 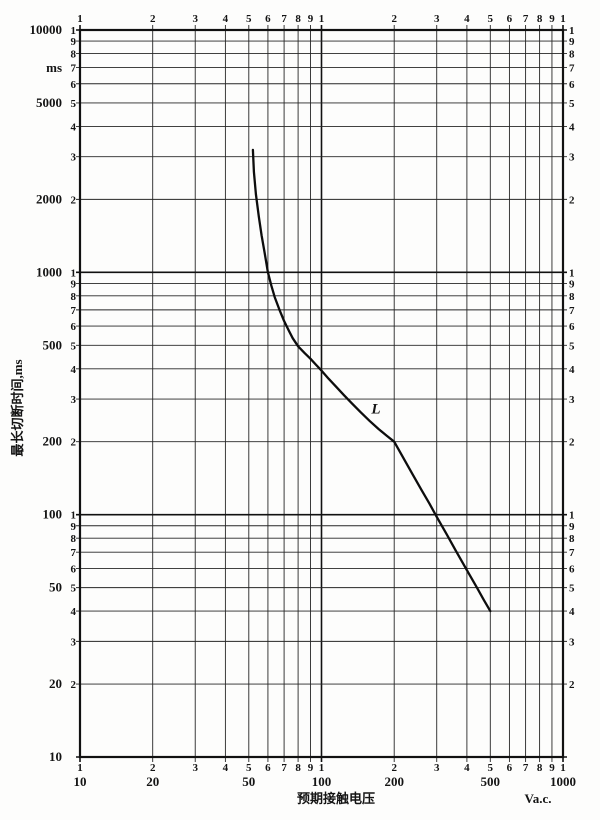 I want to click on x-axis-decade-label: 200, so click(x=394, y=781).